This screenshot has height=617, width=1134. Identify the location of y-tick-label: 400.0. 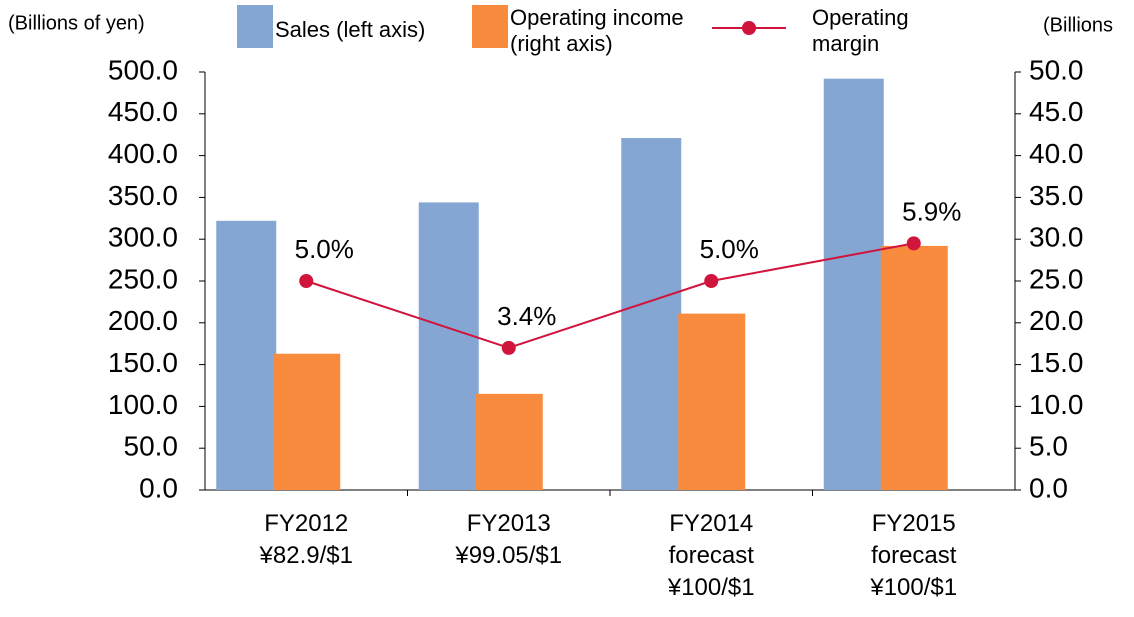
(143, 153).